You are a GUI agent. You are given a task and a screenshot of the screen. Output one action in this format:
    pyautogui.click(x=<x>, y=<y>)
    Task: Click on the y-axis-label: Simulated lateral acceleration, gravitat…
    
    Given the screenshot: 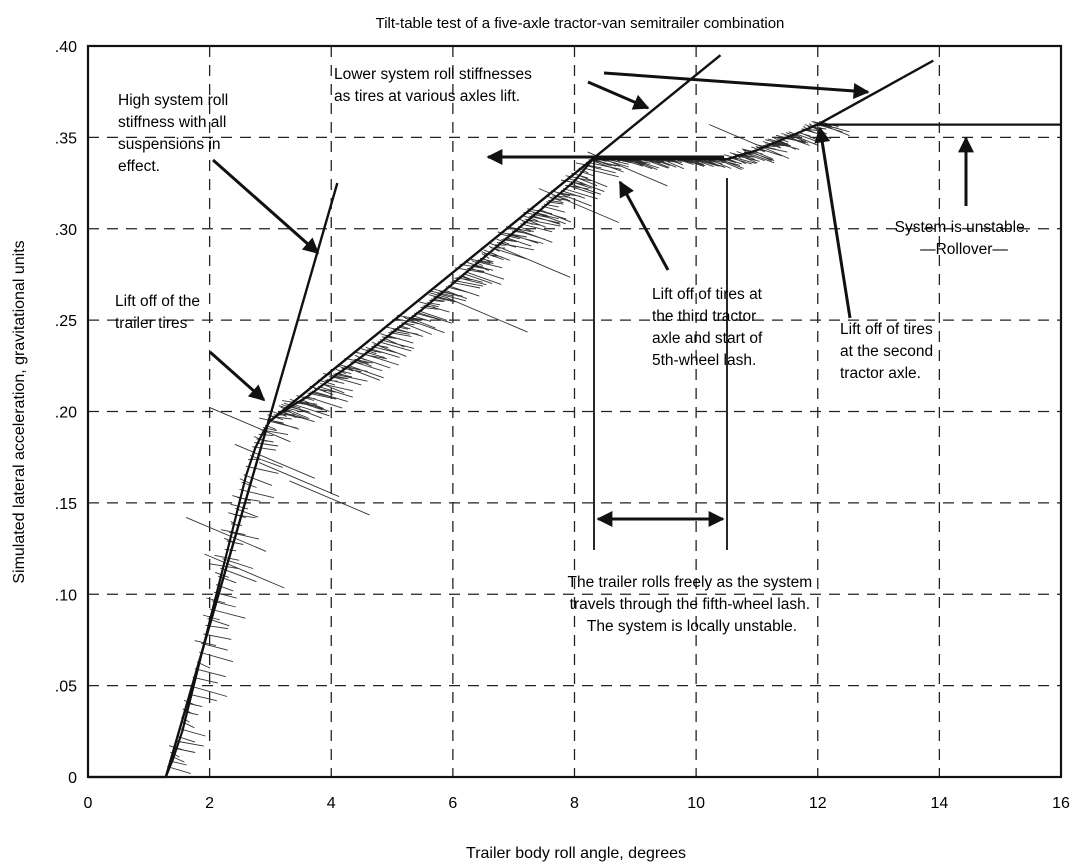 What is the action you would take?
    pyautogui.click(x=19, y=411)
    